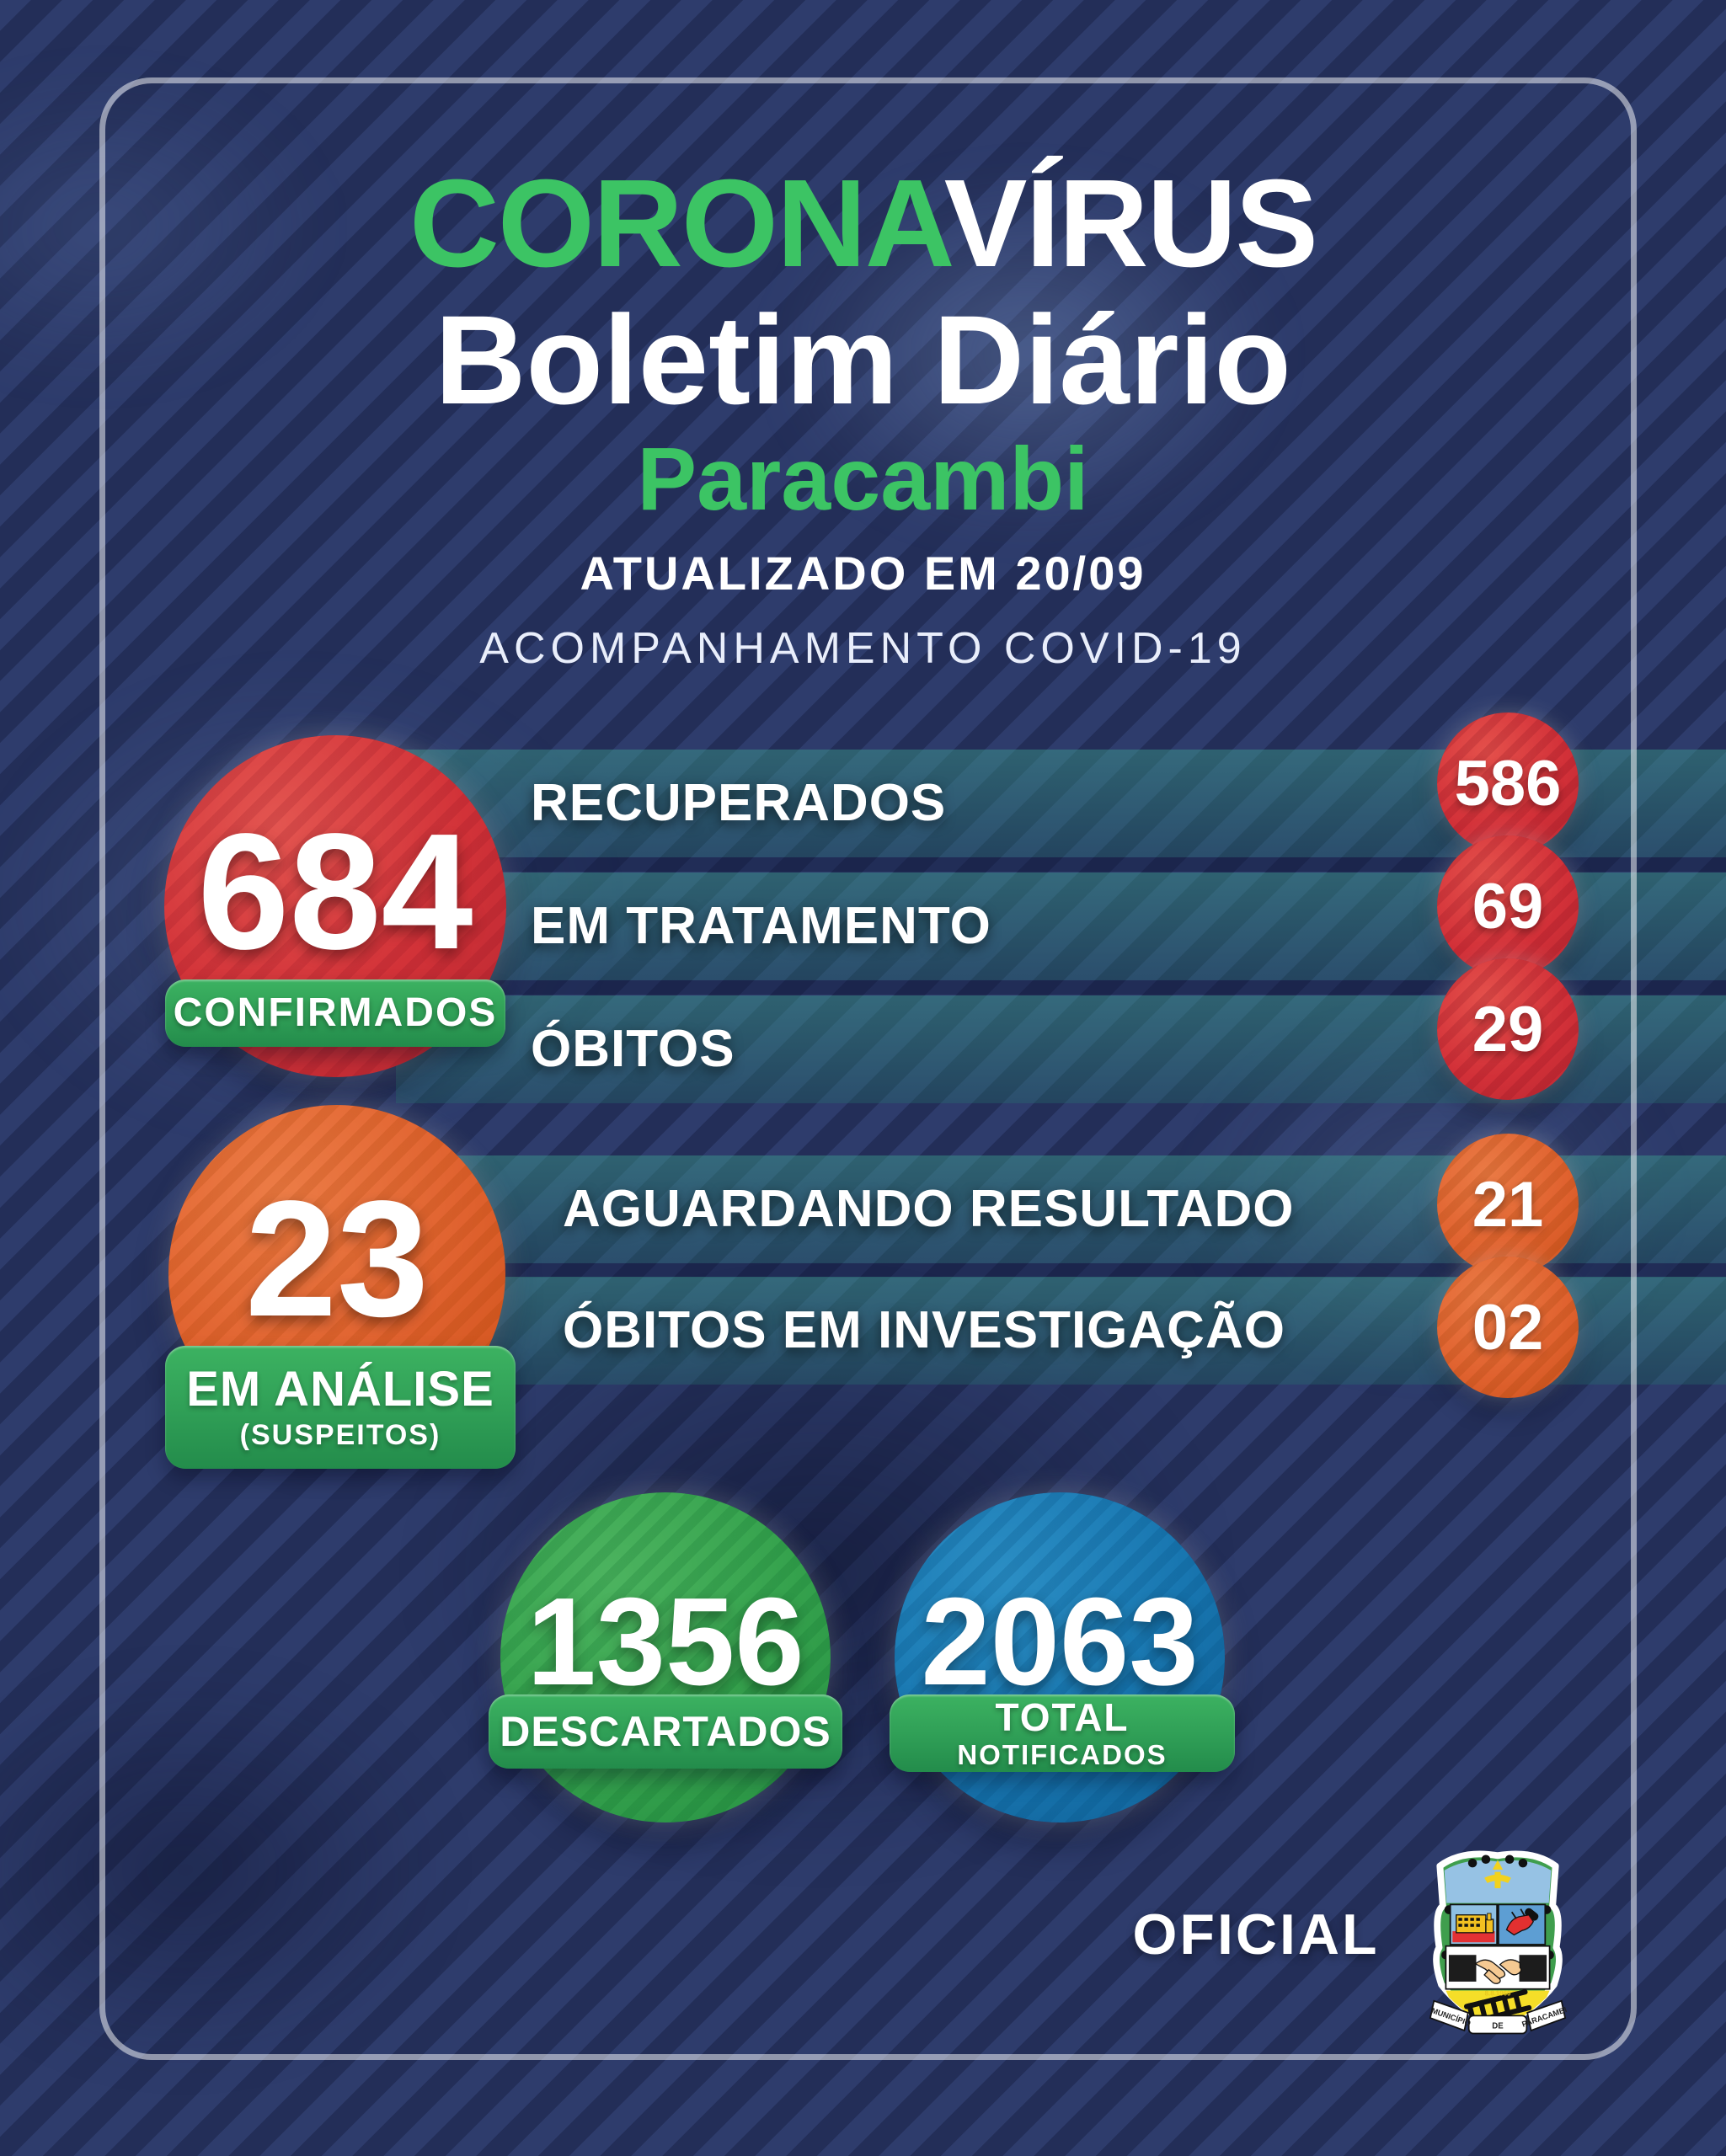 The width and height of the screenshot is (1726, 2156). I want to click on updated-date: ATUALIZADO EM 20/09, so click(863, 573).